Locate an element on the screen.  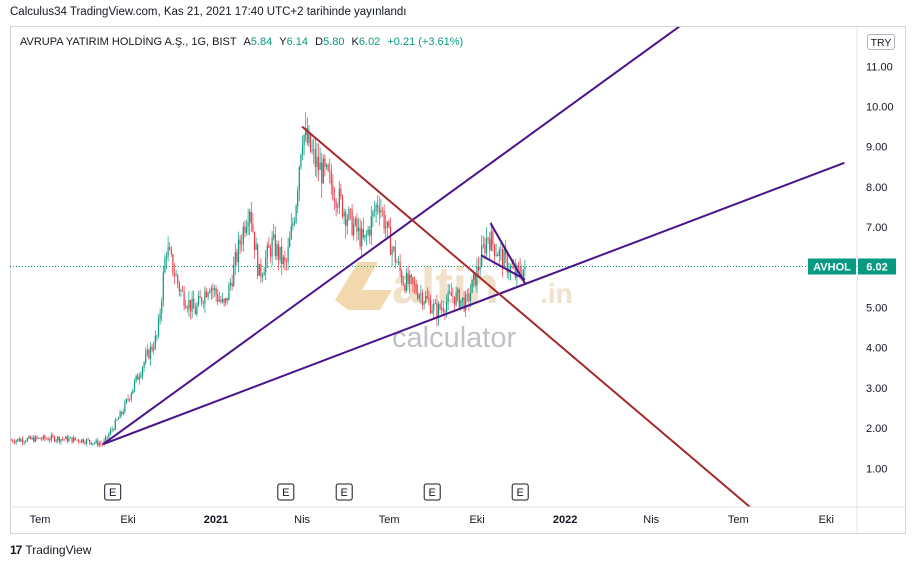
y-tick-label: 5.00 is located at coordinates (876, 309).